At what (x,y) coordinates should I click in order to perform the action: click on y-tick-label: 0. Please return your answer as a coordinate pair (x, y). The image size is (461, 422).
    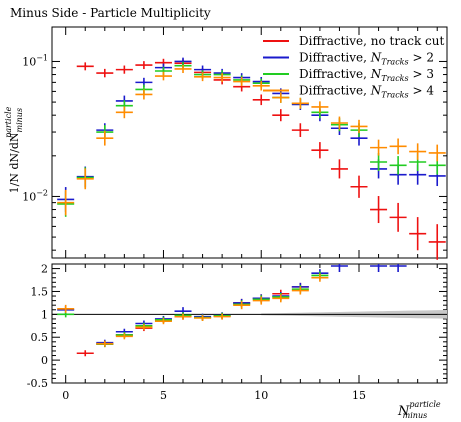
    Looking at the image, I should click on (44, 360).